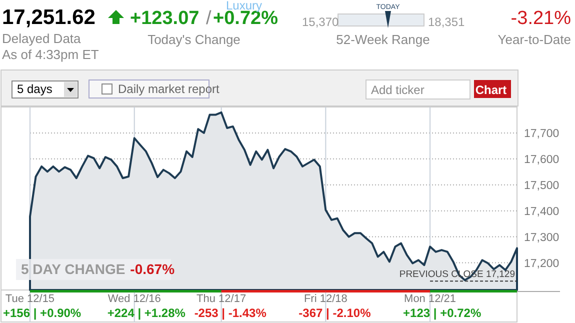  Describe the element at coordinates (221, 299) in the screenshot. I see `x-tick-label: Thu 12/17` at that location.